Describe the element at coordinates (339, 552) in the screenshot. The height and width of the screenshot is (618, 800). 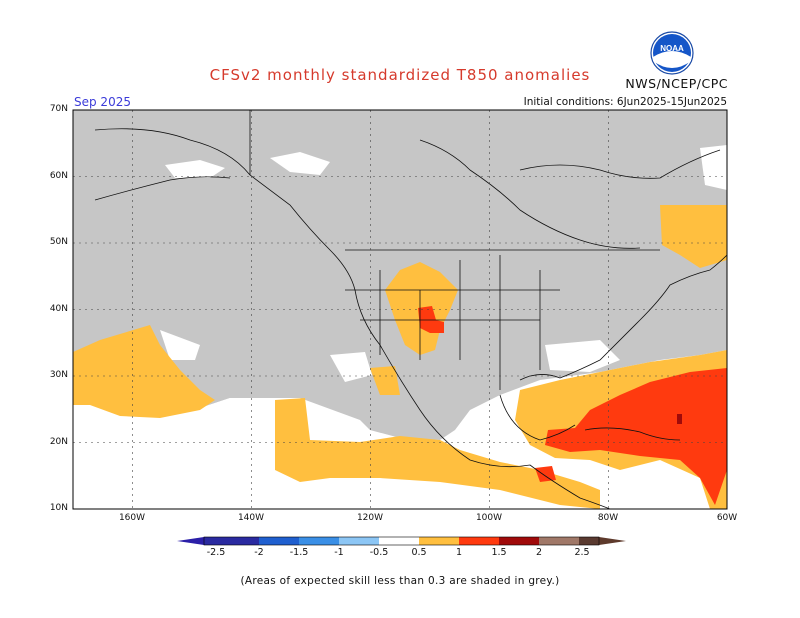
I see `colorbar-tick: -1` at that location.